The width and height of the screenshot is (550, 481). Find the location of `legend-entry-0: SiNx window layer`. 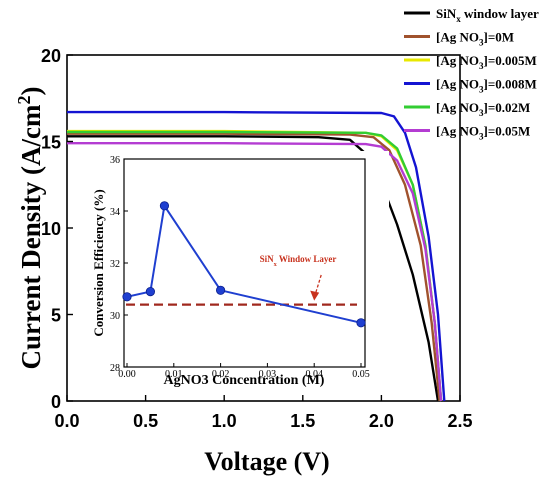

legend-entry-0: SiNx window layer is located at coordinates (487, 15).